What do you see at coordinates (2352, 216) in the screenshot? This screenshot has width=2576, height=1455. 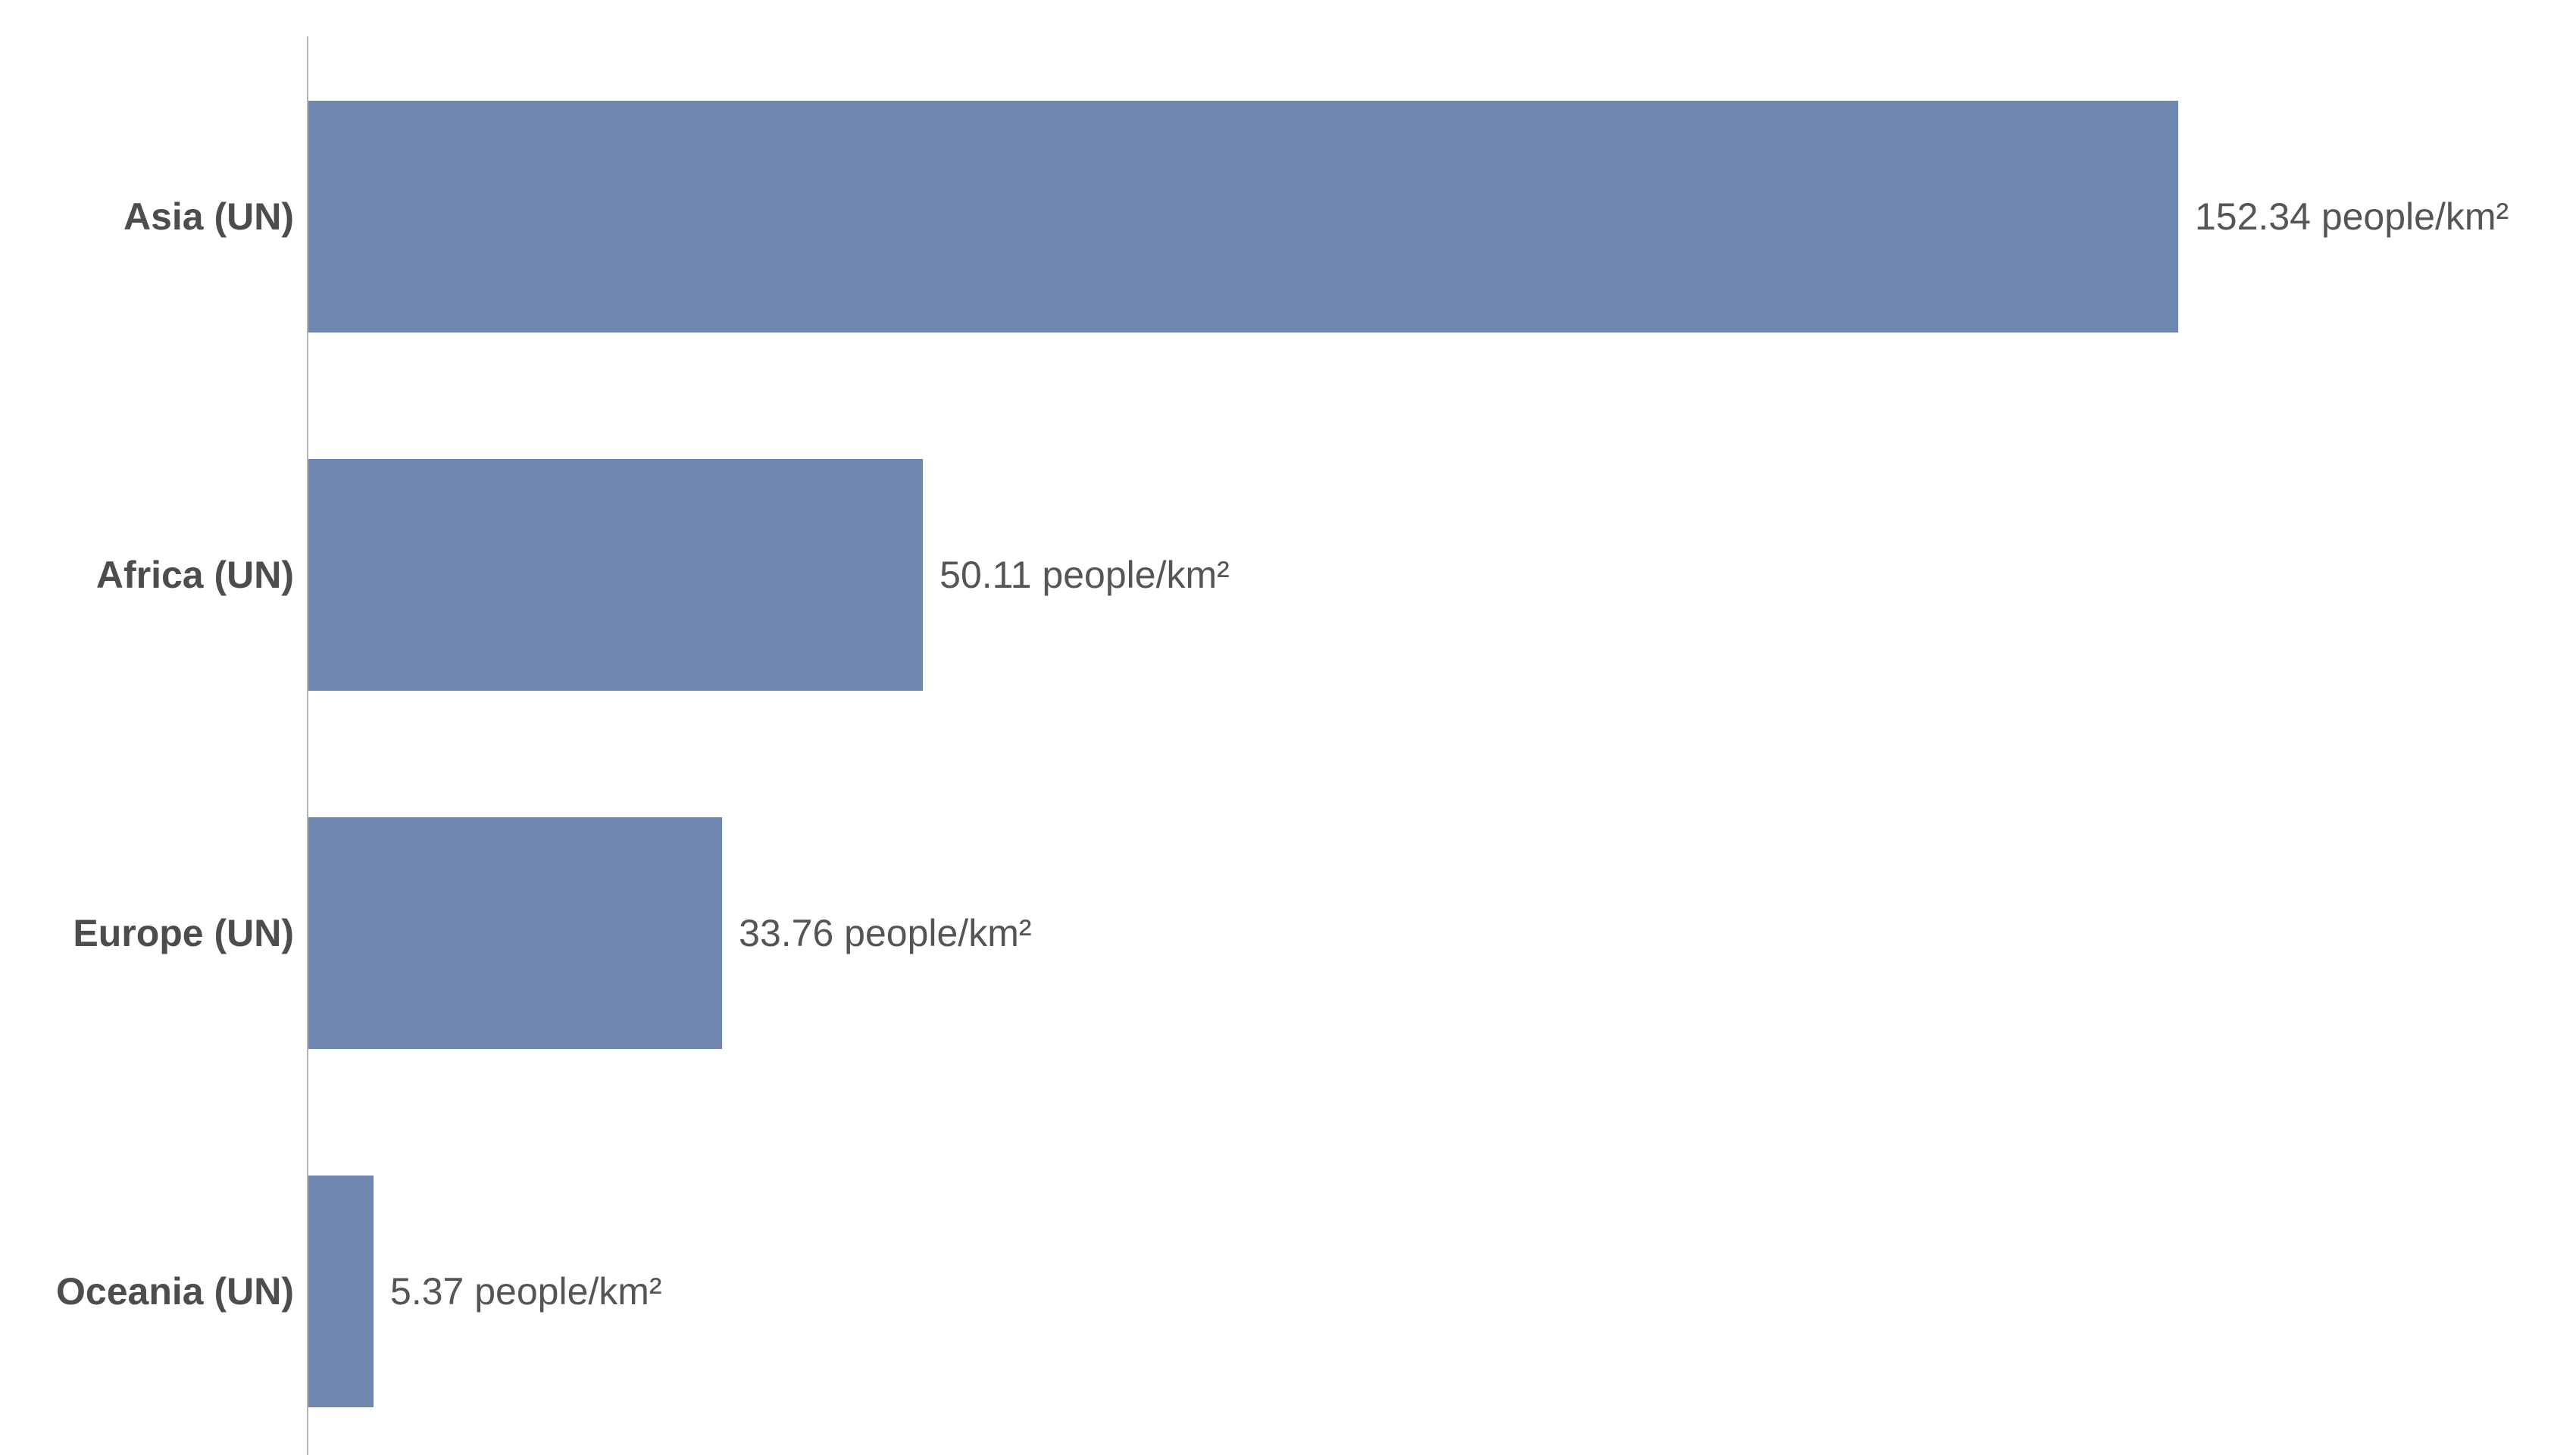 I see `value-label: 152.34 people/km²` at bounding box center [2352, 216].